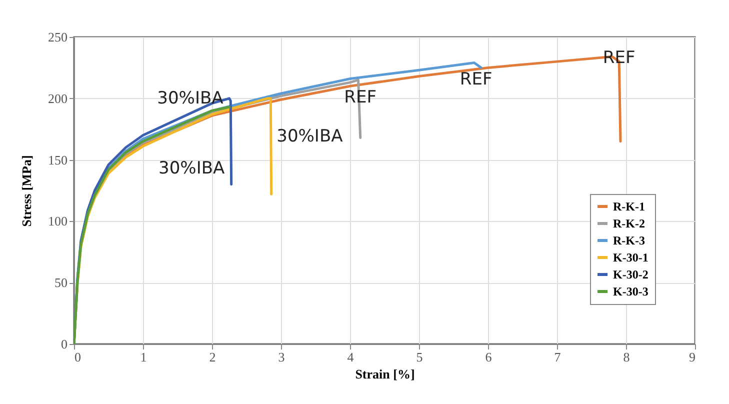 The width and height of the screenshot is (729, 404). Describe the element at coordinates (626, 357) in the screenshot. I see `x-tick-label: 8` at that location.